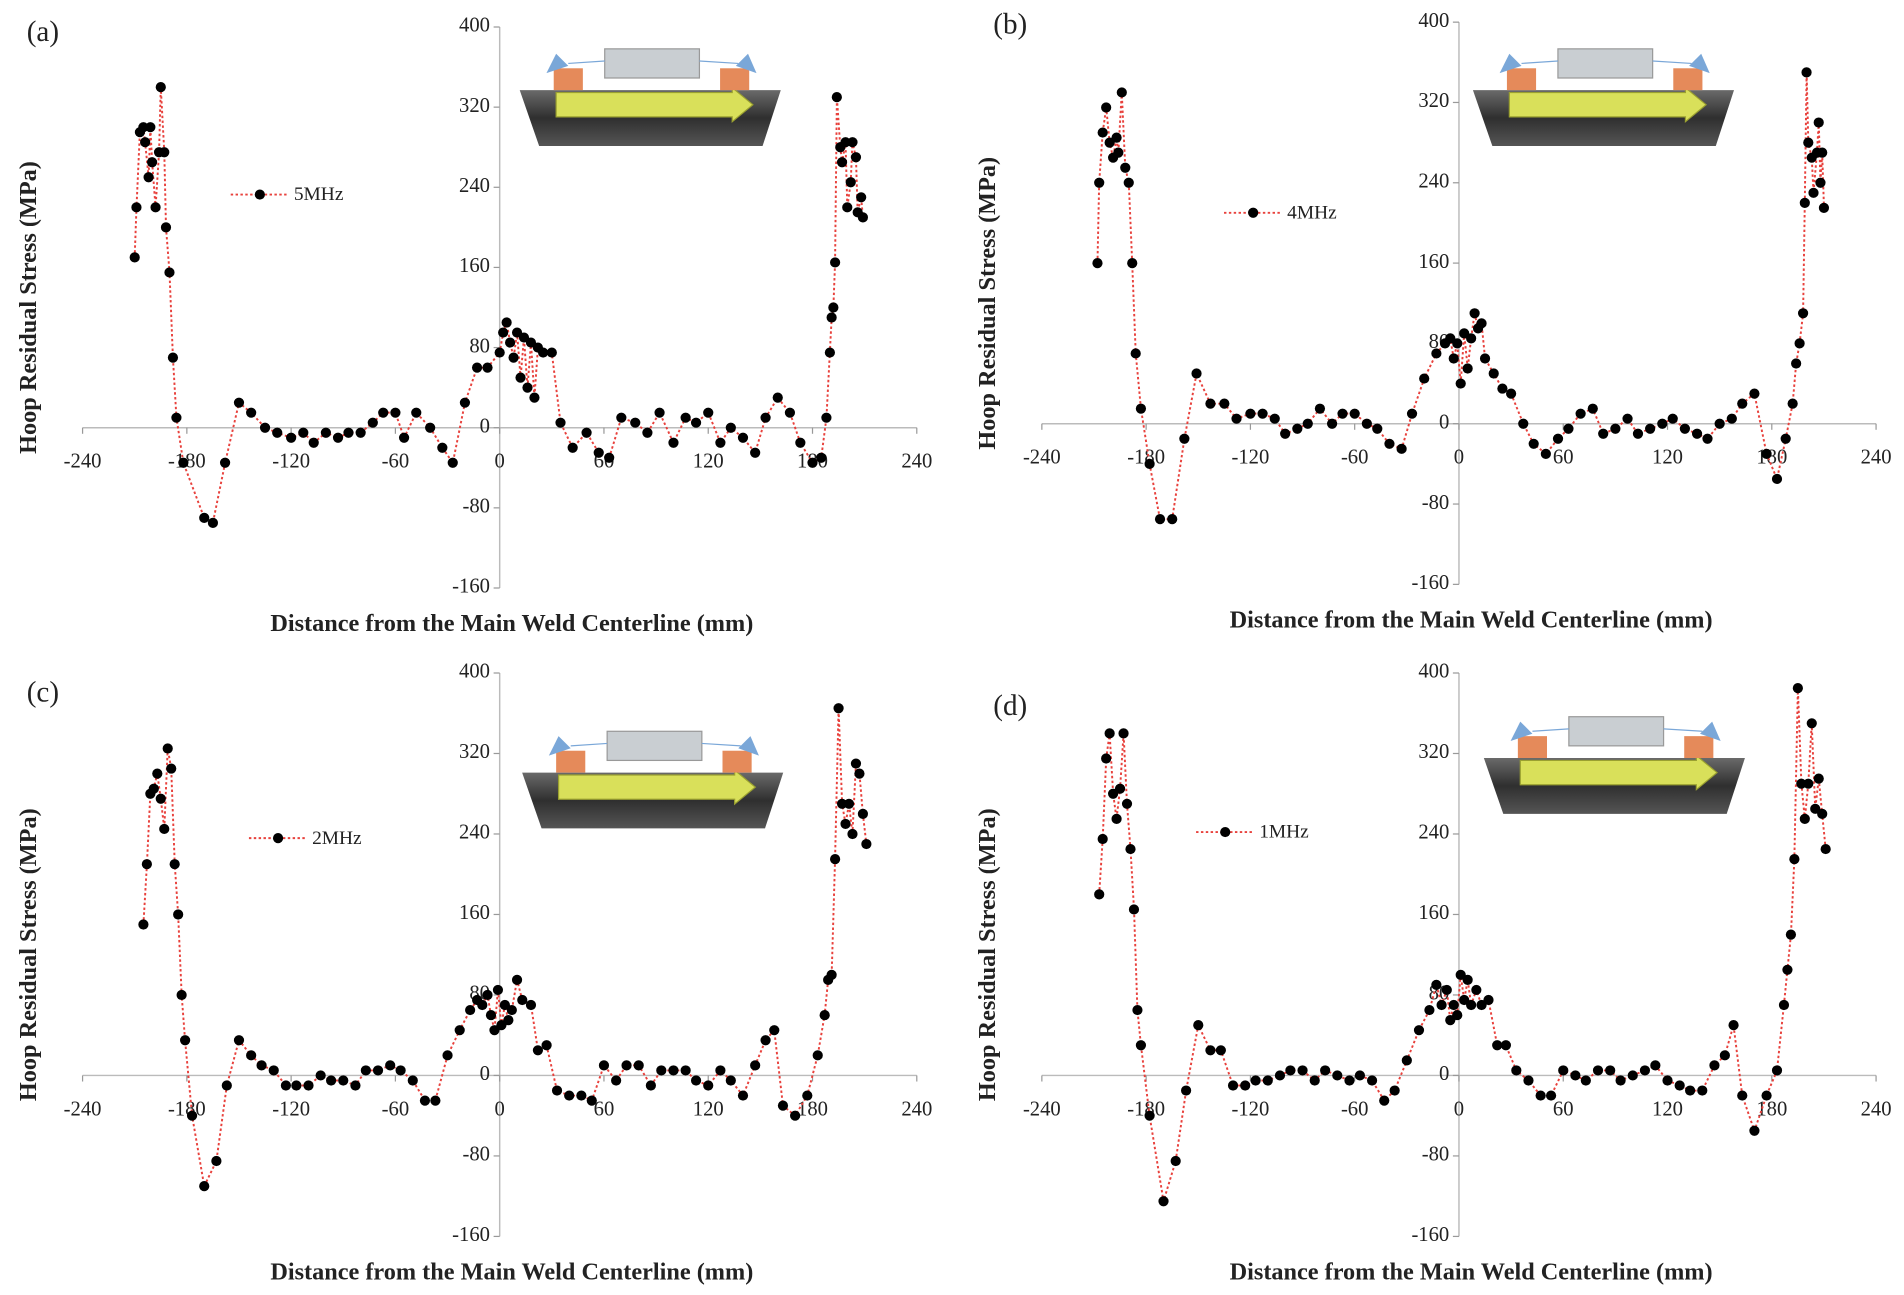 This screenshot has width=1904, height=1295. I want to click on probe, so click(1699, 63).